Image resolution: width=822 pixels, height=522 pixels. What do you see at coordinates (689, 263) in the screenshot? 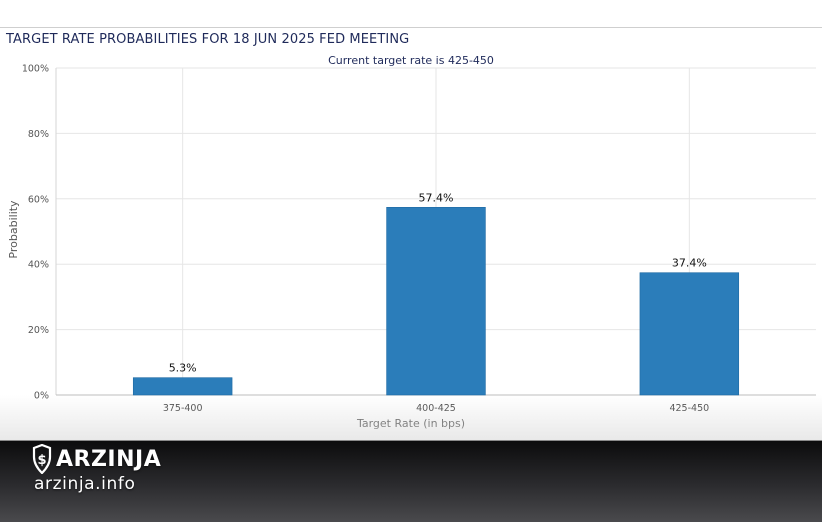
I see `data-label: 37.4%` at bounding box center [689, 263].